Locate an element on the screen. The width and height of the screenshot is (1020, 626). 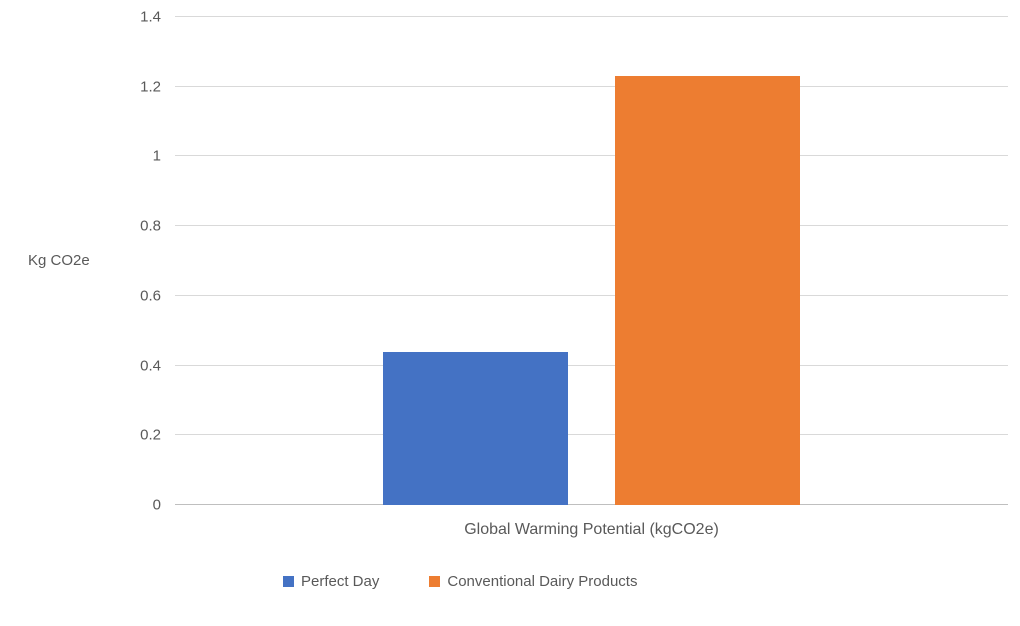
legend: Perfect Day Conventional Dairy Products is located at coordinates (460, 581).